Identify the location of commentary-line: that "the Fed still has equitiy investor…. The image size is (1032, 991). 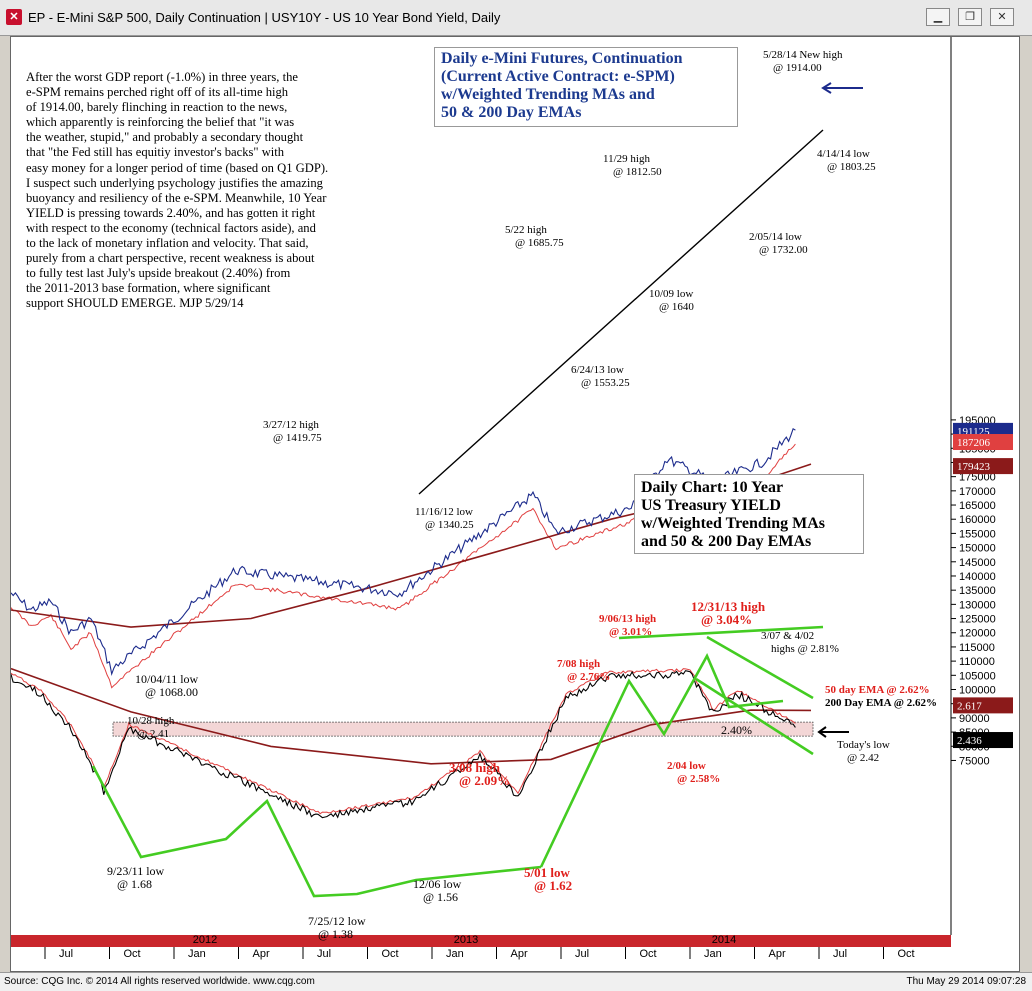
(155, 152).